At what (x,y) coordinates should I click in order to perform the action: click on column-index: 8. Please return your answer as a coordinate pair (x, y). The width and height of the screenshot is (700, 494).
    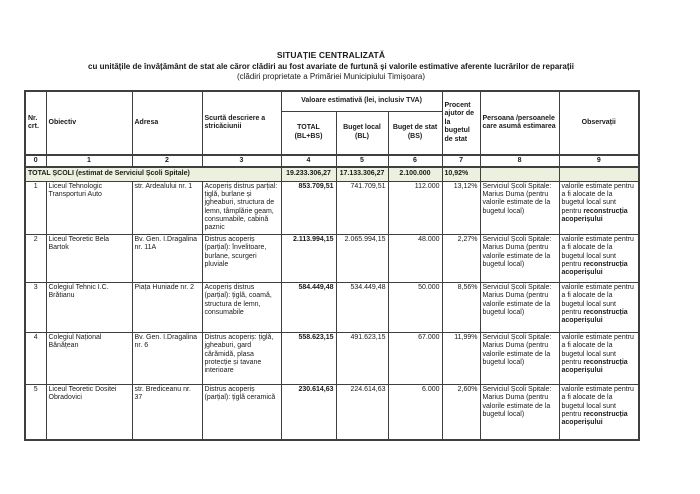
    Looking at the image, I should click on (519, 161).